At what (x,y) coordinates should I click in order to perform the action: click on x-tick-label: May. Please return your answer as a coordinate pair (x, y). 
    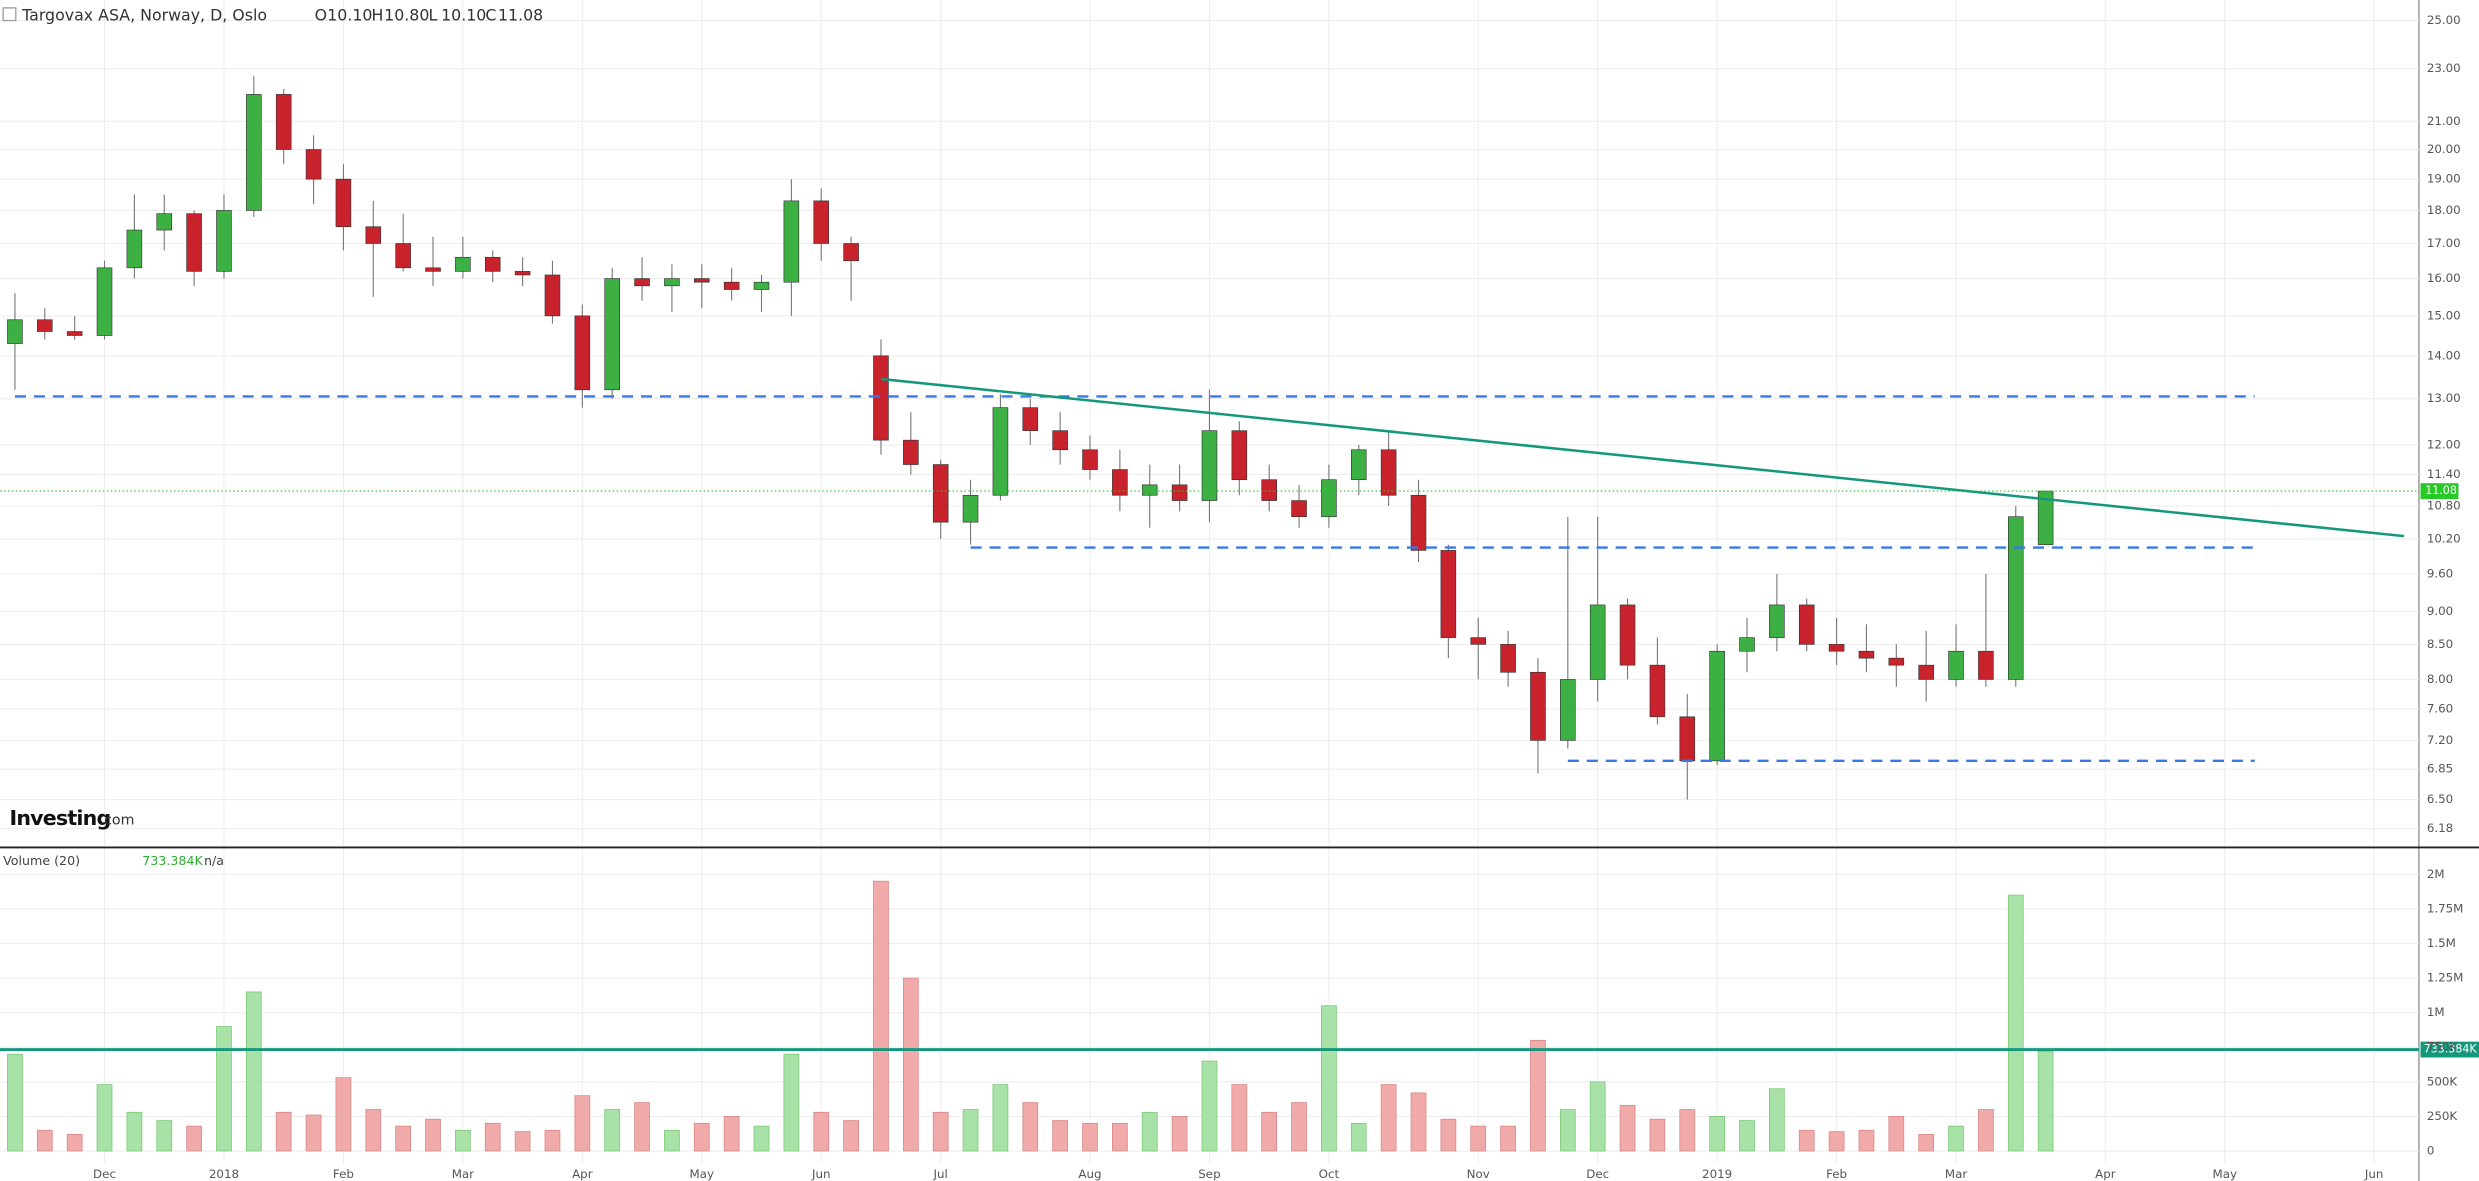
    Looking at the image, I should click on (702, 1174).